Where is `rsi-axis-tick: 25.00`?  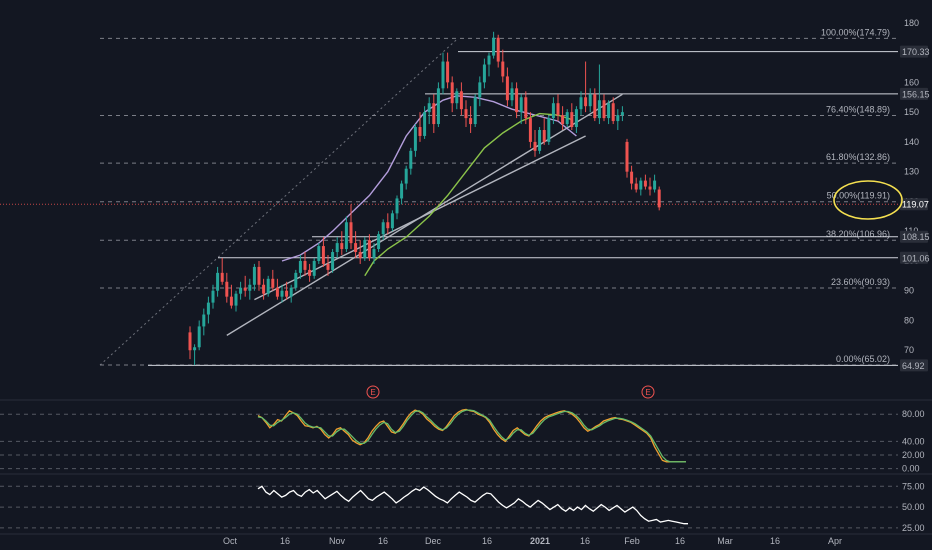
rsi-axis-tick: 25.00 is located at coordinates (913, 528).